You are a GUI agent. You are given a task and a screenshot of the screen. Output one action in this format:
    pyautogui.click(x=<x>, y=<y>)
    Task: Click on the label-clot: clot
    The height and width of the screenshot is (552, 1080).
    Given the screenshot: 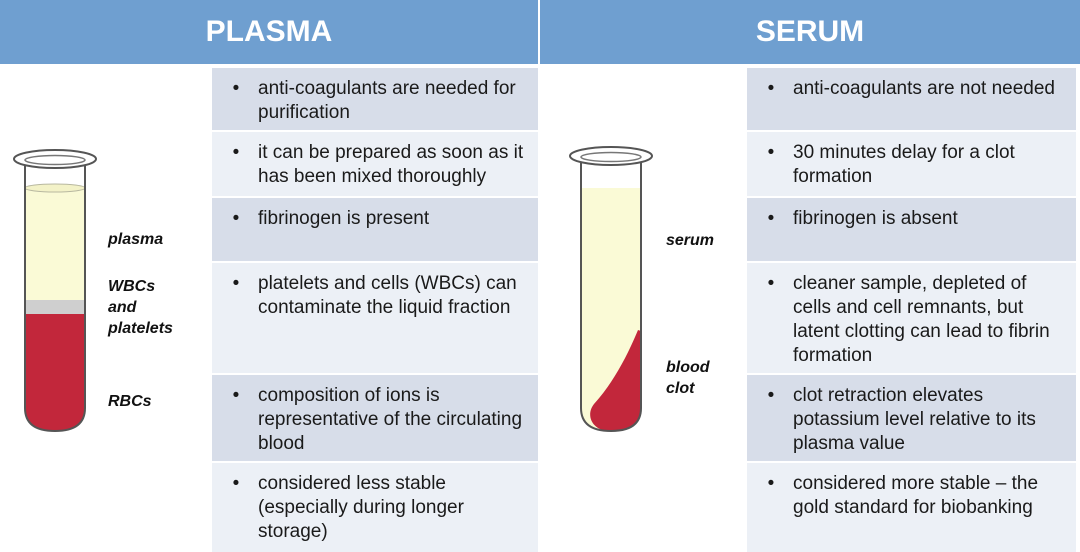 What is the action you would take?
    pyautogui.click(x=680, y=388)
    